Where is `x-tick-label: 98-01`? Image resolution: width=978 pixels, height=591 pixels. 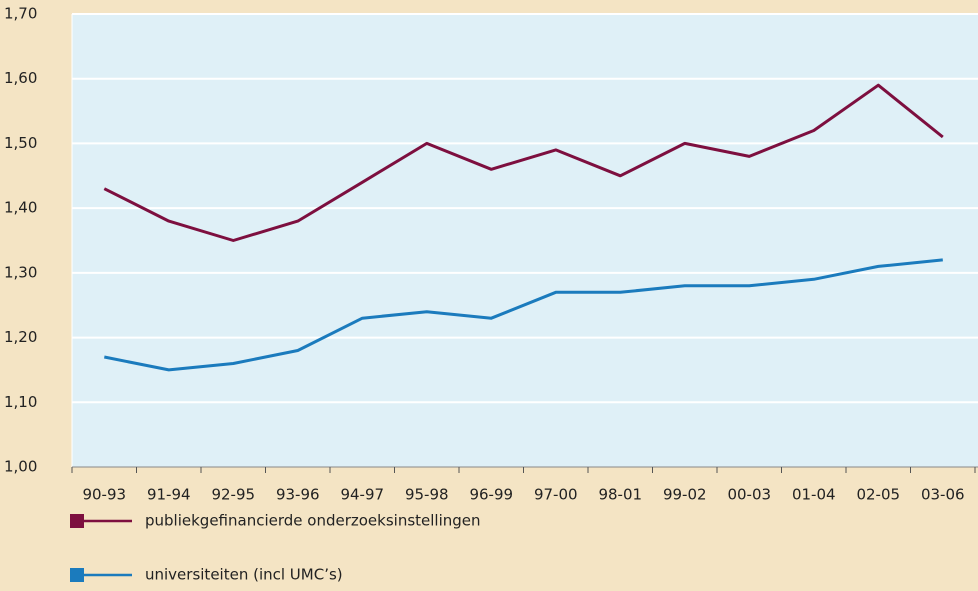 x-tick-label: 98-01 is located at coordinates (620, 495).